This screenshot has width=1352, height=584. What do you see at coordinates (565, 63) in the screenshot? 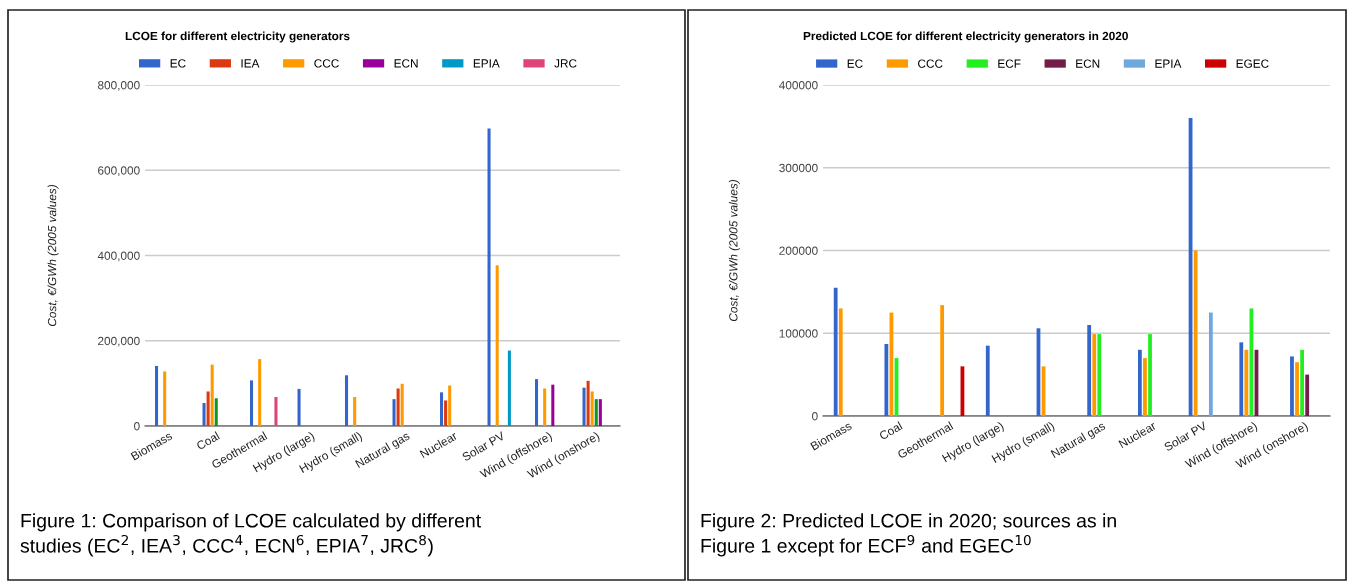
I see `legend-label: JRC` at bounding box center [565, 63].